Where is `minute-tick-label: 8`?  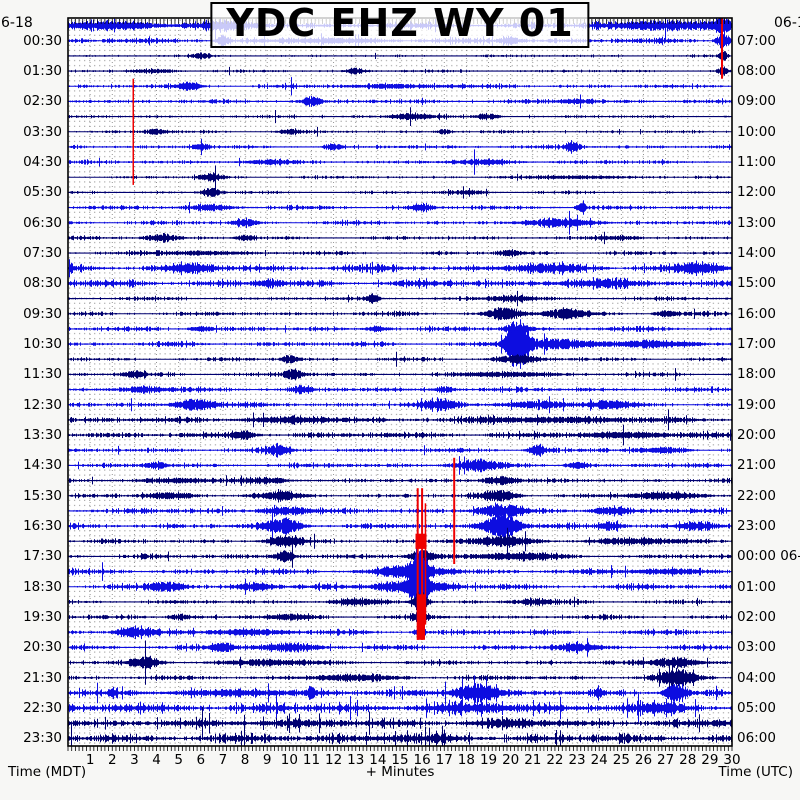 minute-tick-label: 8 is located at coordinates (245, 760).